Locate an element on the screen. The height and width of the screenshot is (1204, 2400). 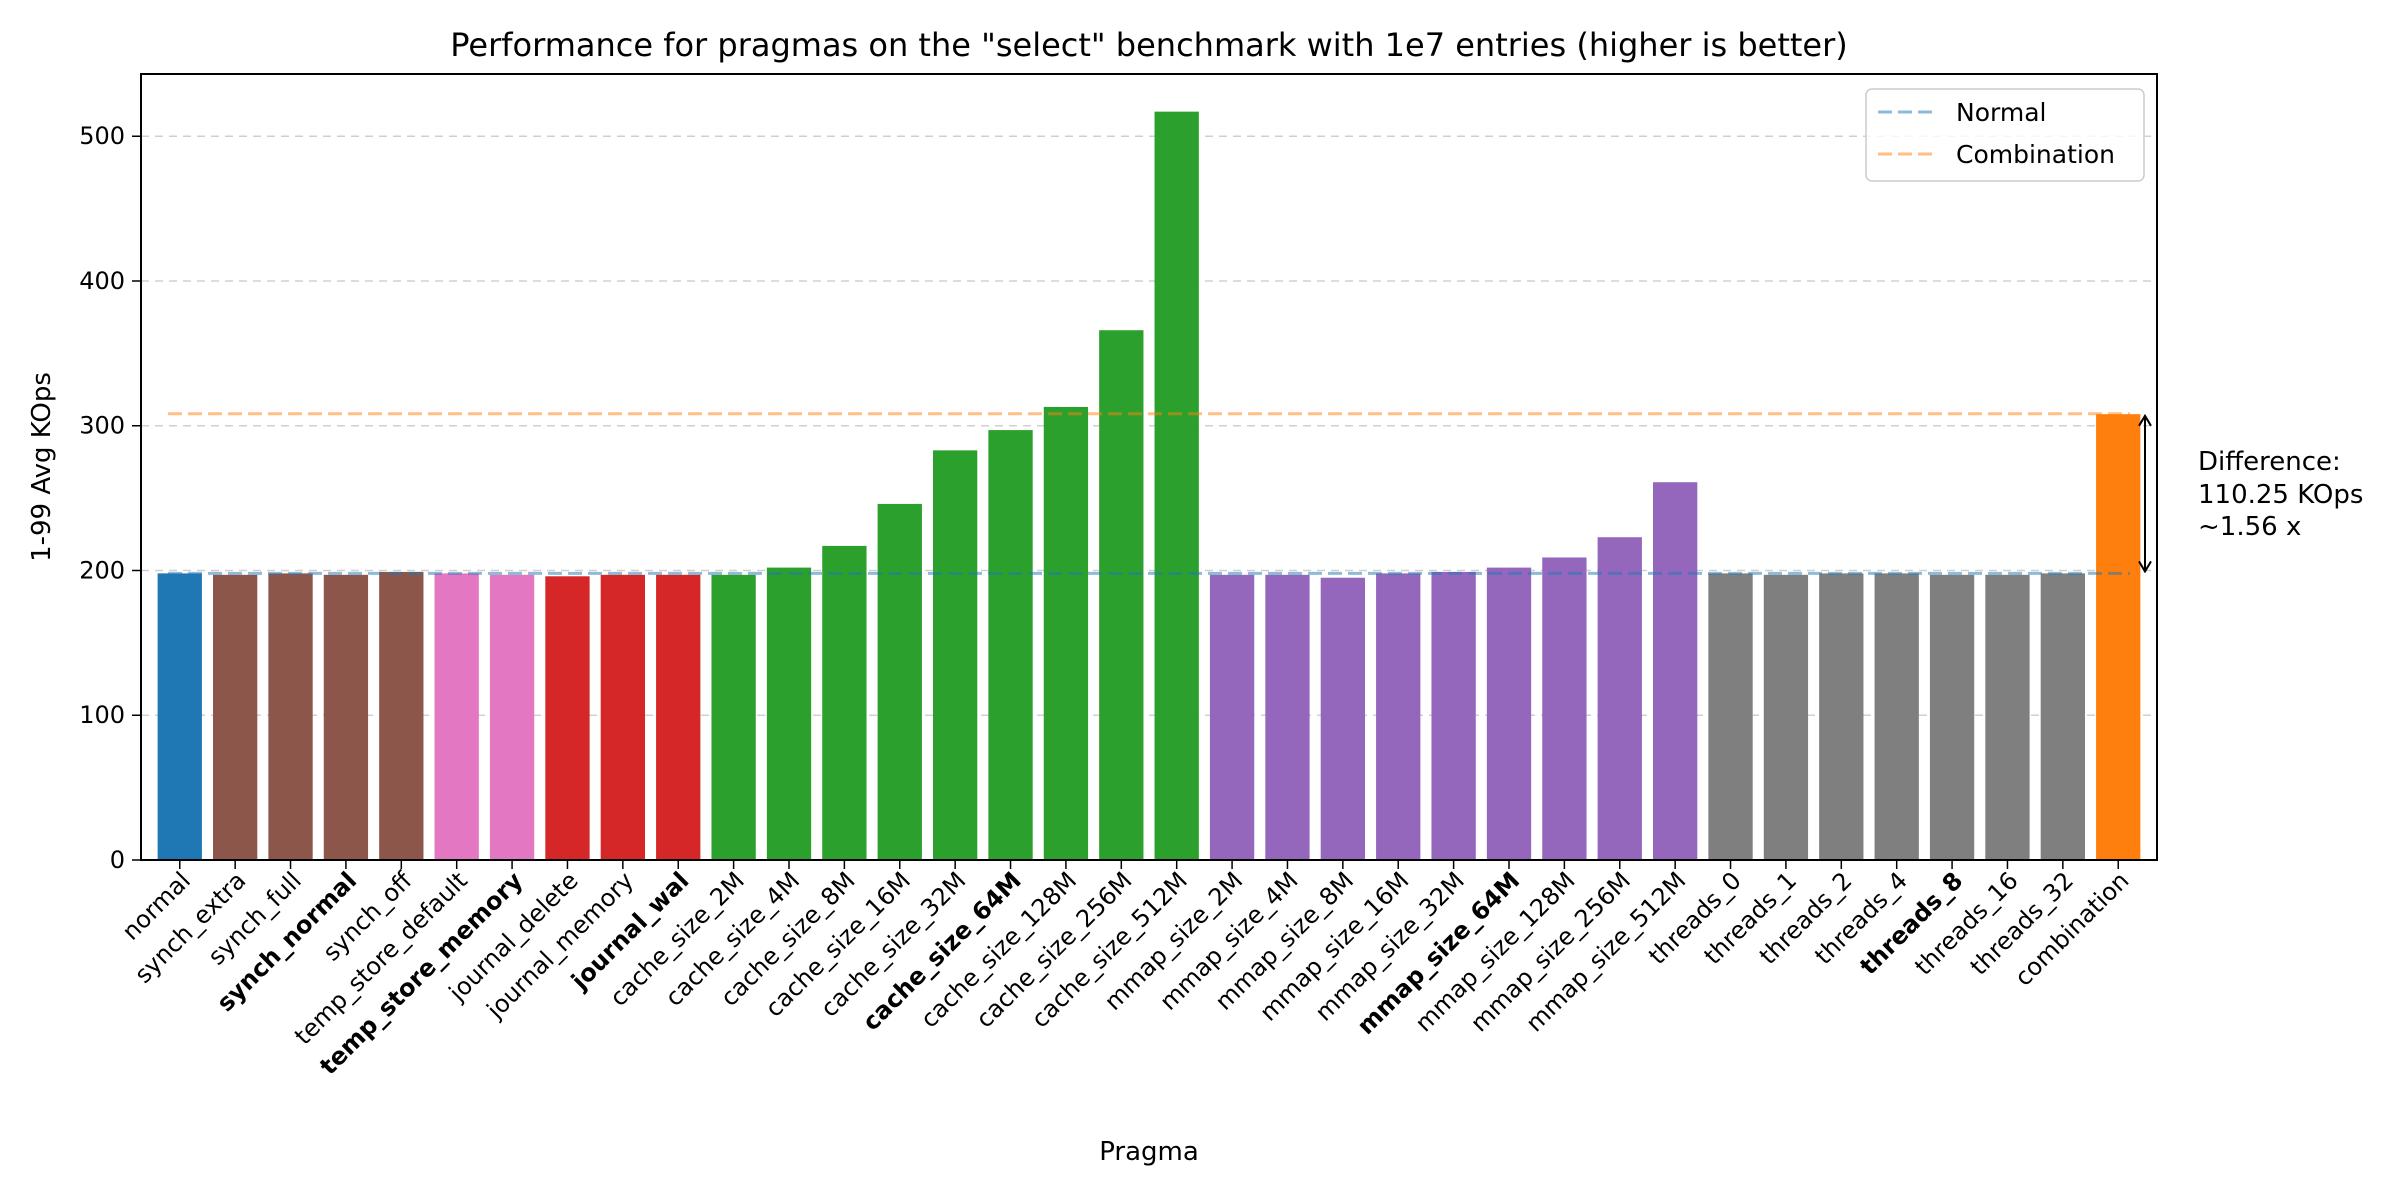
y-tick-label: 100 is located at coordinates (102, 715).